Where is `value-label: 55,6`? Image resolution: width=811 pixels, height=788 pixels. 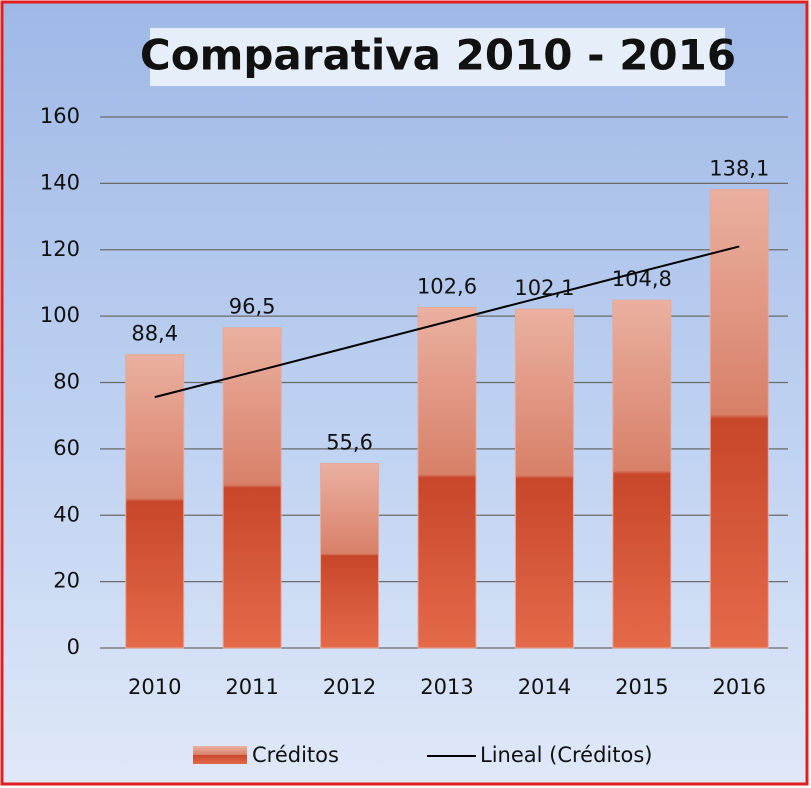
value-label: 55,6 is located at coordinates (349, 442).